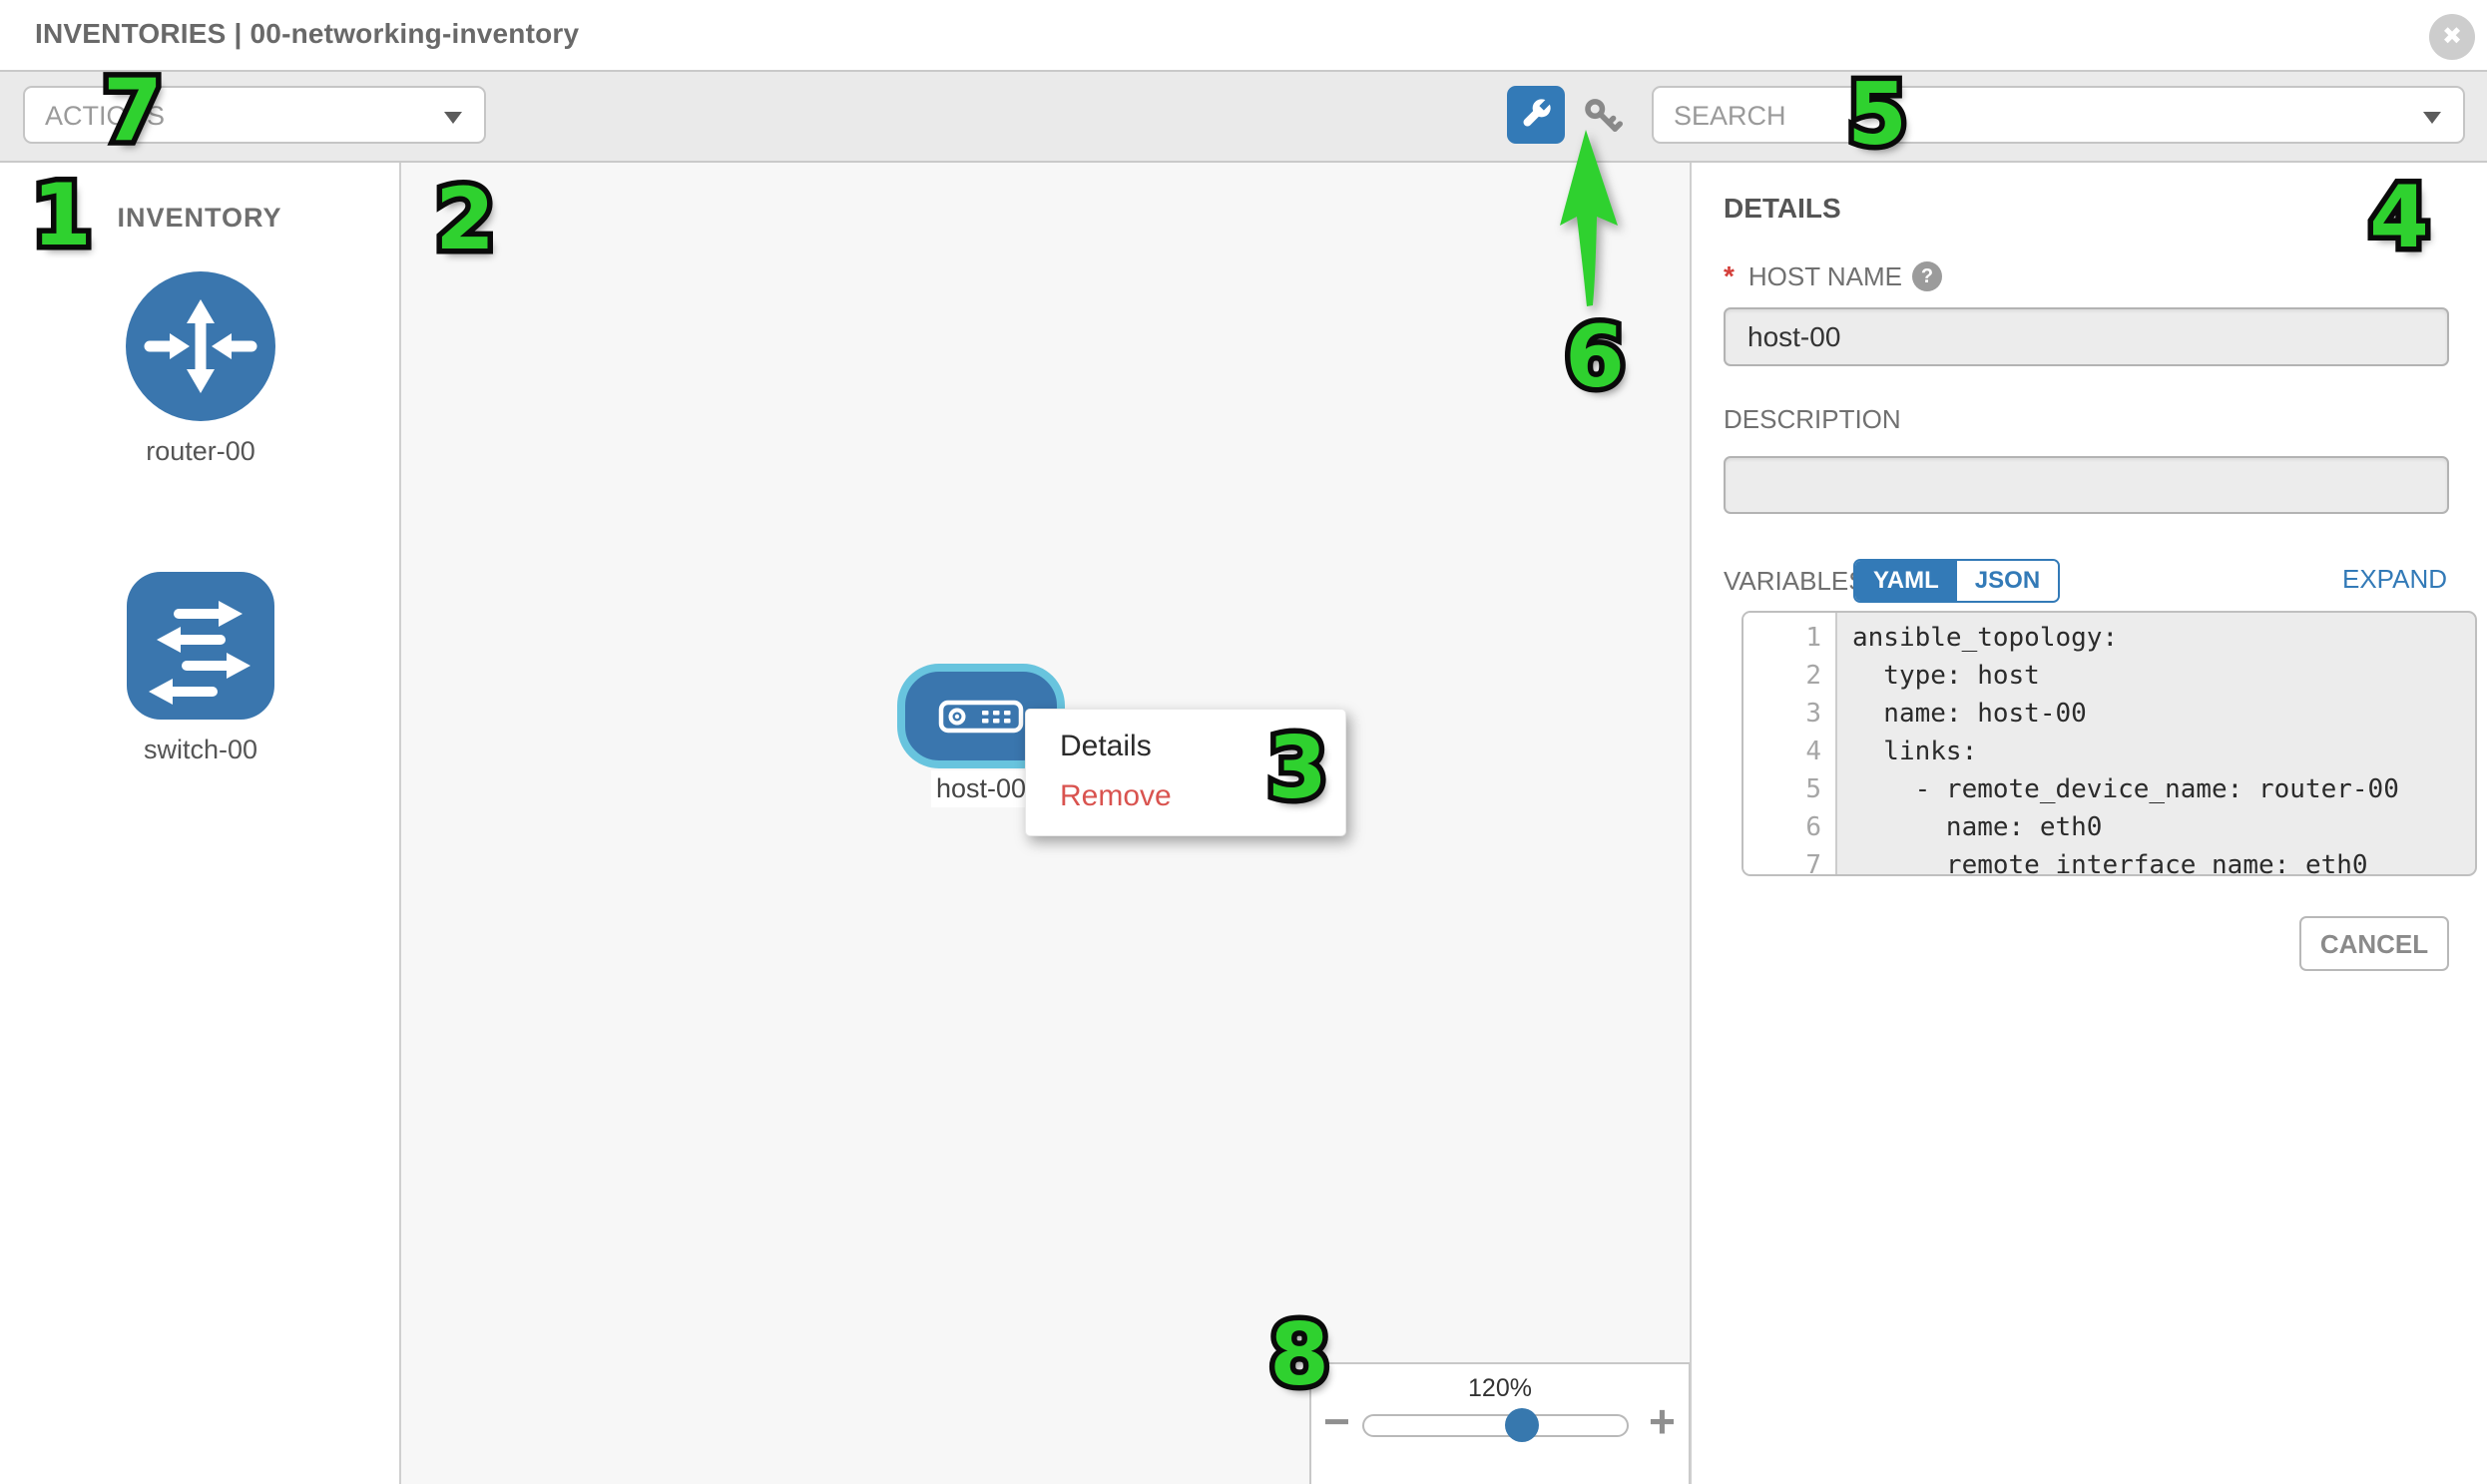  I want to click on cancel-button: CANCEL, so click(2374, 943).